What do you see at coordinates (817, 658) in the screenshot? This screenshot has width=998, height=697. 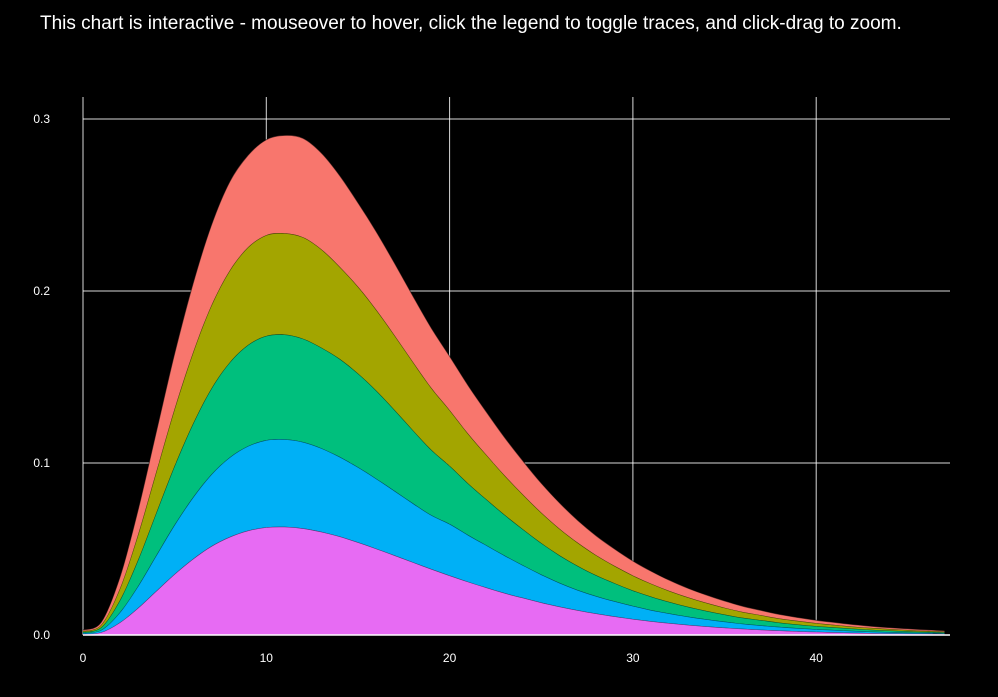 I see `x-tick-label-40: 40` at bounding box center [817, 658].